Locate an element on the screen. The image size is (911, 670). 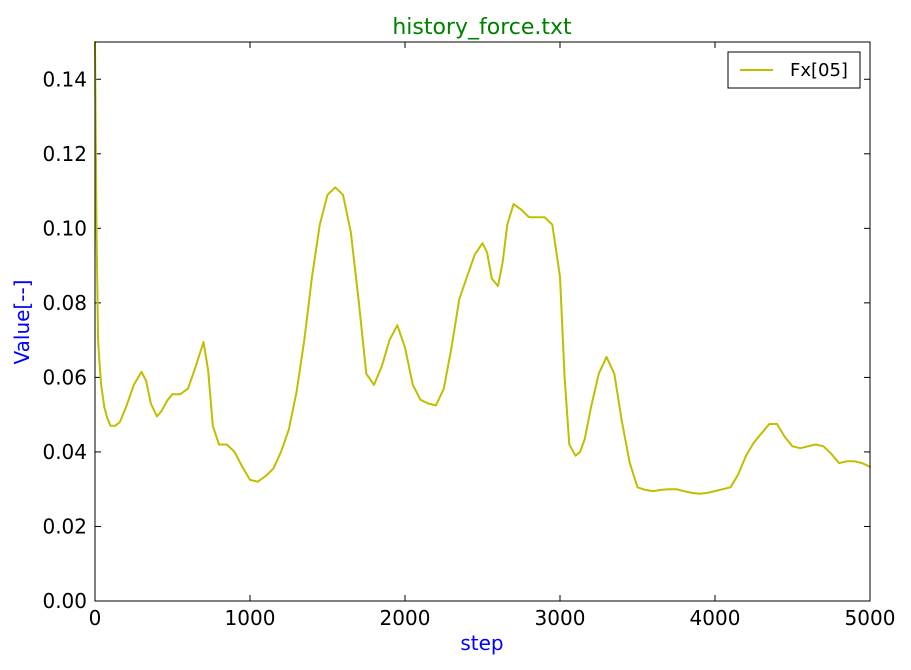
x-axis-label: step is located at coordinates (481, 643).